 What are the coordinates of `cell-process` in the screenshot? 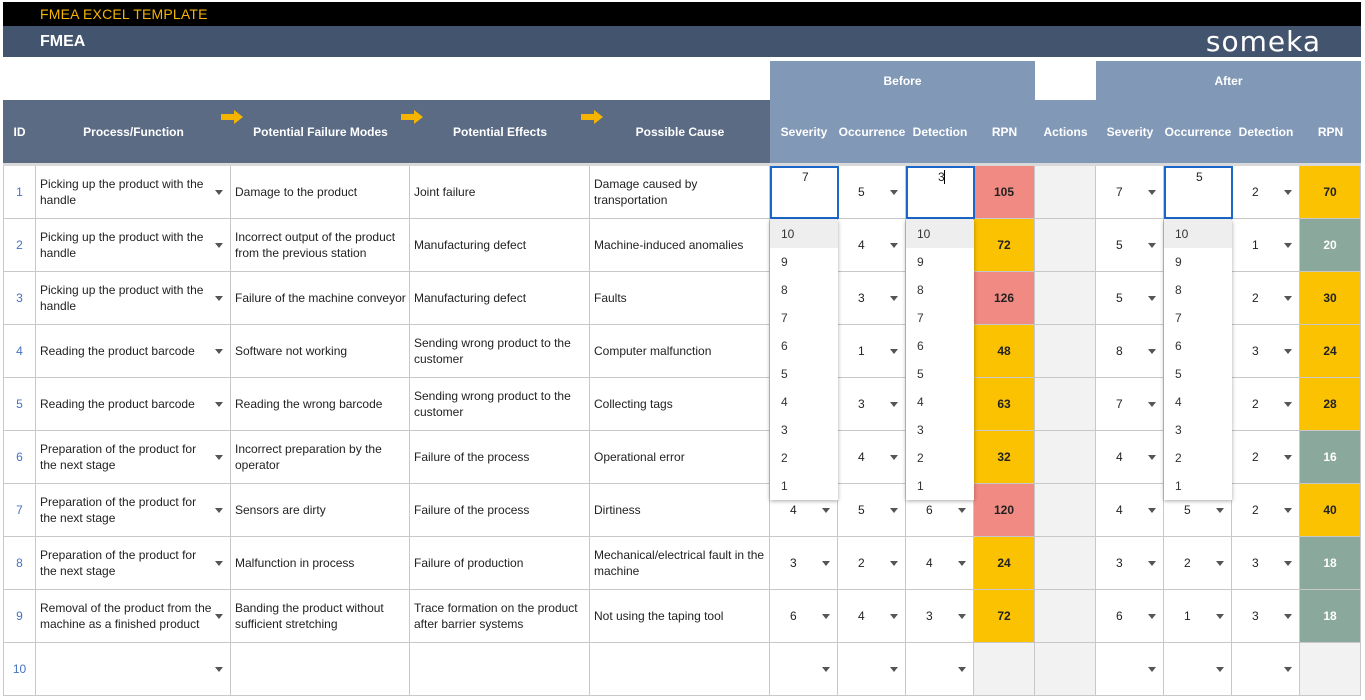 It's located at (133, 669).